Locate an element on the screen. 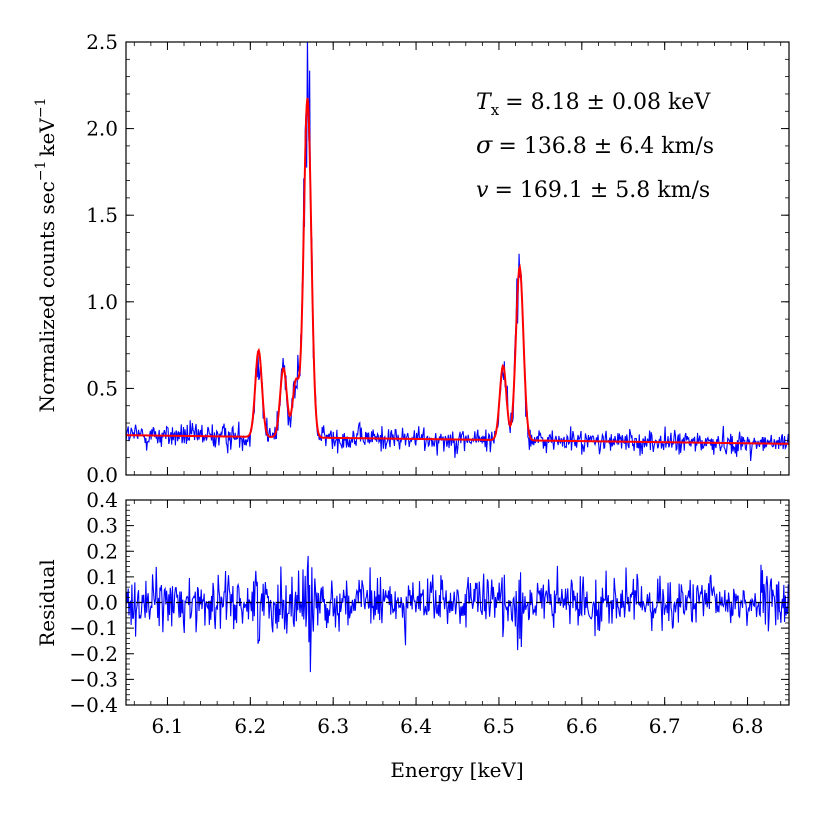 The height and width of the screenshot is (830, 830). spectrum-ytick-label: 0.5 is located at coordinates (102, 388).